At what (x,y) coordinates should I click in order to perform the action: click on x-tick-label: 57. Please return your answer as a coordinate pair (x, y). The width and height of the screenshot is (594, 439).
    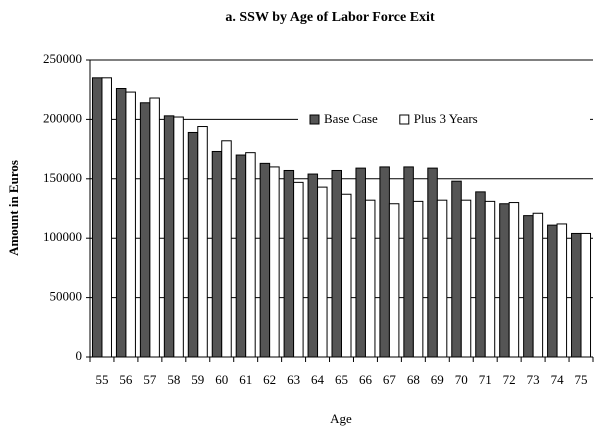
    Looking at the image, I should click on (150, 379).